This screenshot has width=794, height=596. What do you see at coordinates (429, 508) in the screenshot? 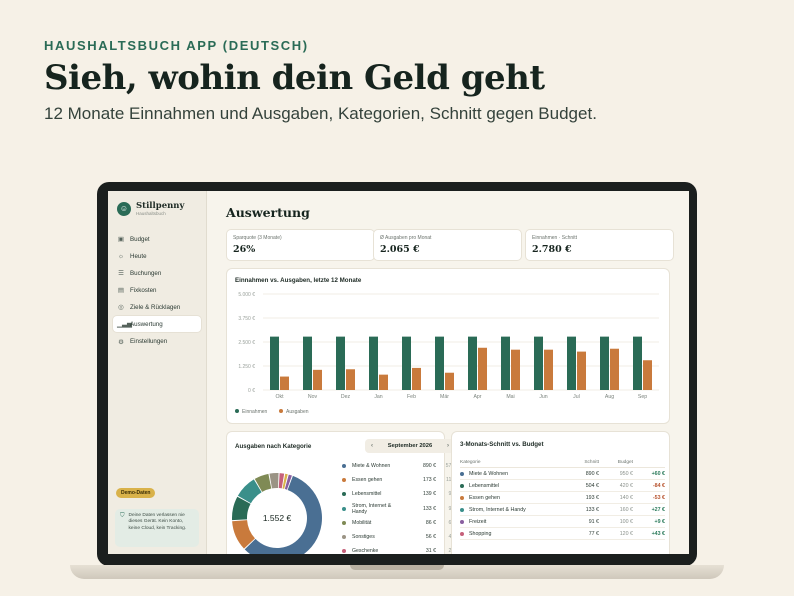
I see `category-amount: 133 €` at bounding box center [429, 508].